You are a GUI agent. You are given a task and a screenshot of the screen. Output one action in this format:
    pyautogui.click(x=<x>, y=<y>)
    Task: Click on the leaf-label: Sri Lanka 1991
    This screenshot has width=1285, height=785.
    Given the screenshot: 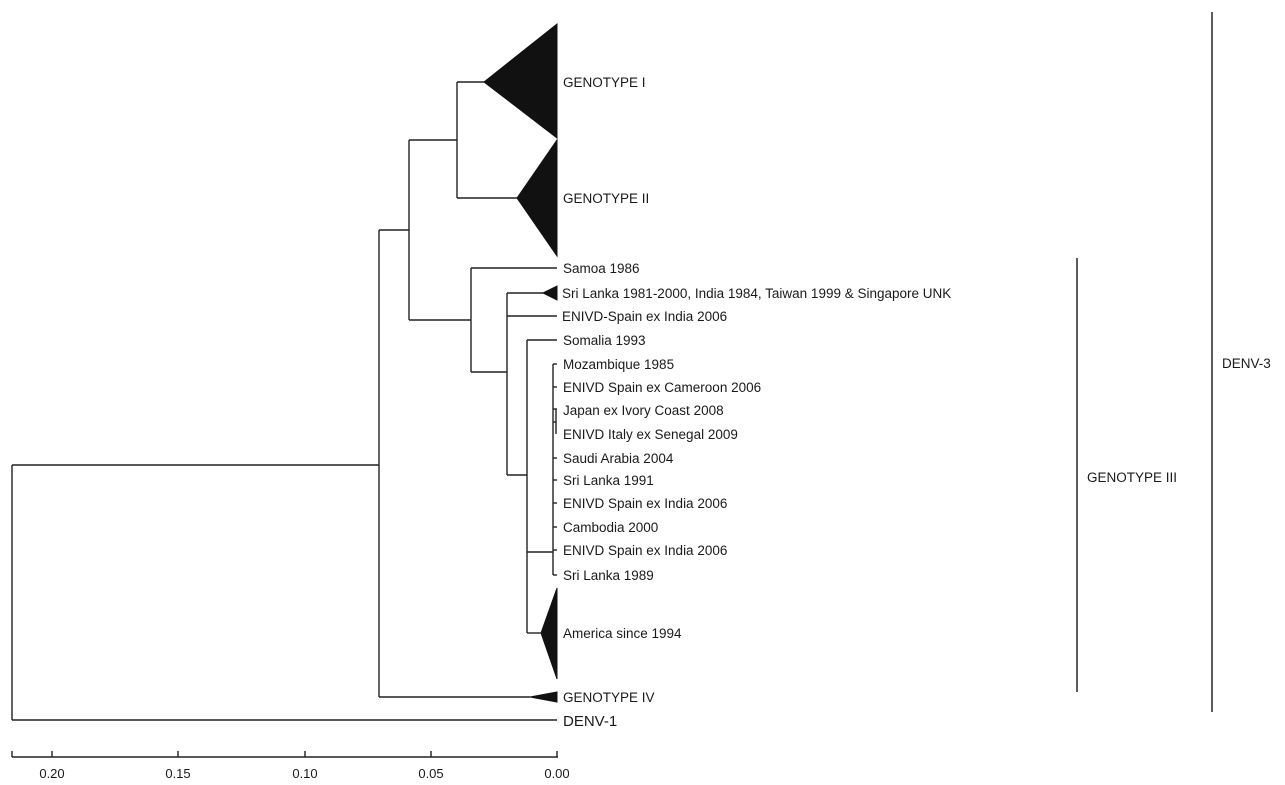 What is the action you would take?
    pyautogui.click(x=608, y=480)
    